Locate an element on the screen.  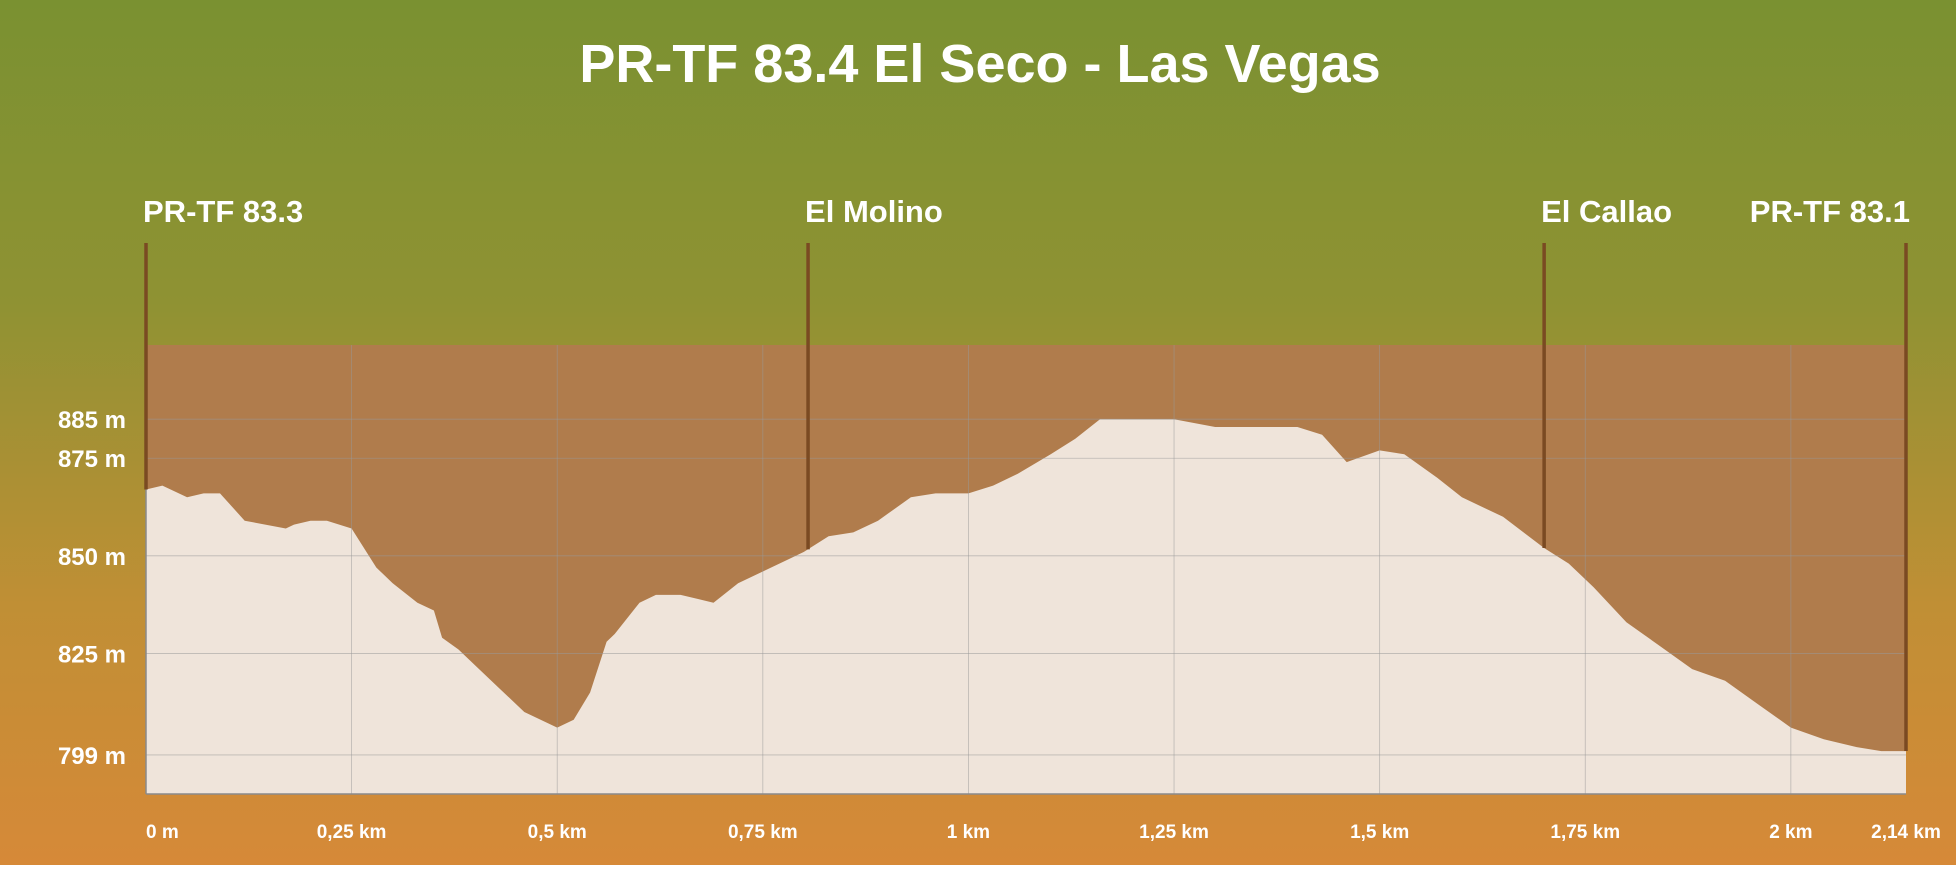
x-tick-label: 1,75 km is located at coordinates (1585, 832).